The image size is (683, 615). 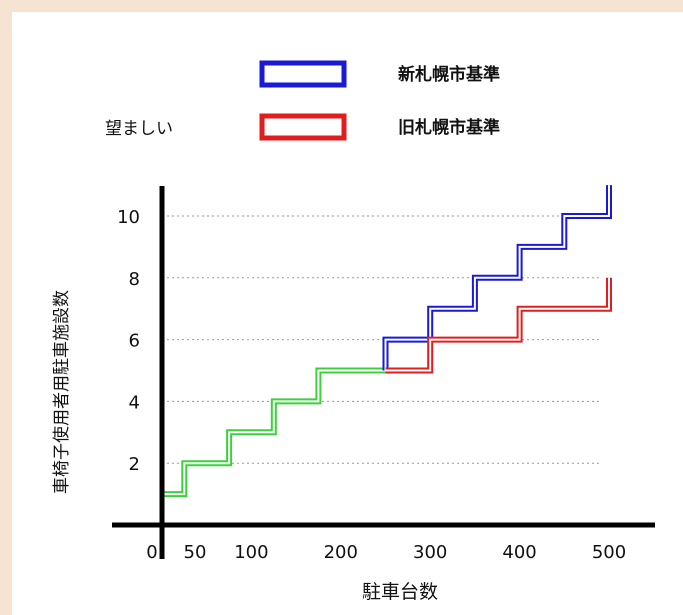 What do you see at coordinates (449, 127) in the screenshot?
I see `legend-label-old: 旧札幌市基準` at bounding box center [449, 127].